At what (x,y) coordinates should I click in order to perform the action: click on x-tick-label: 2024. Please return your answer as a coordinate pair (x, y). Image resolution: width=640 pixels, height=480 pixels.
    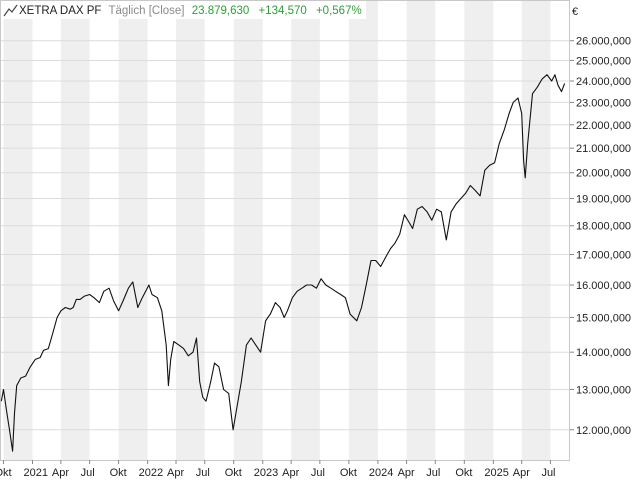
    Looking at the image, I should click on (381, 473).